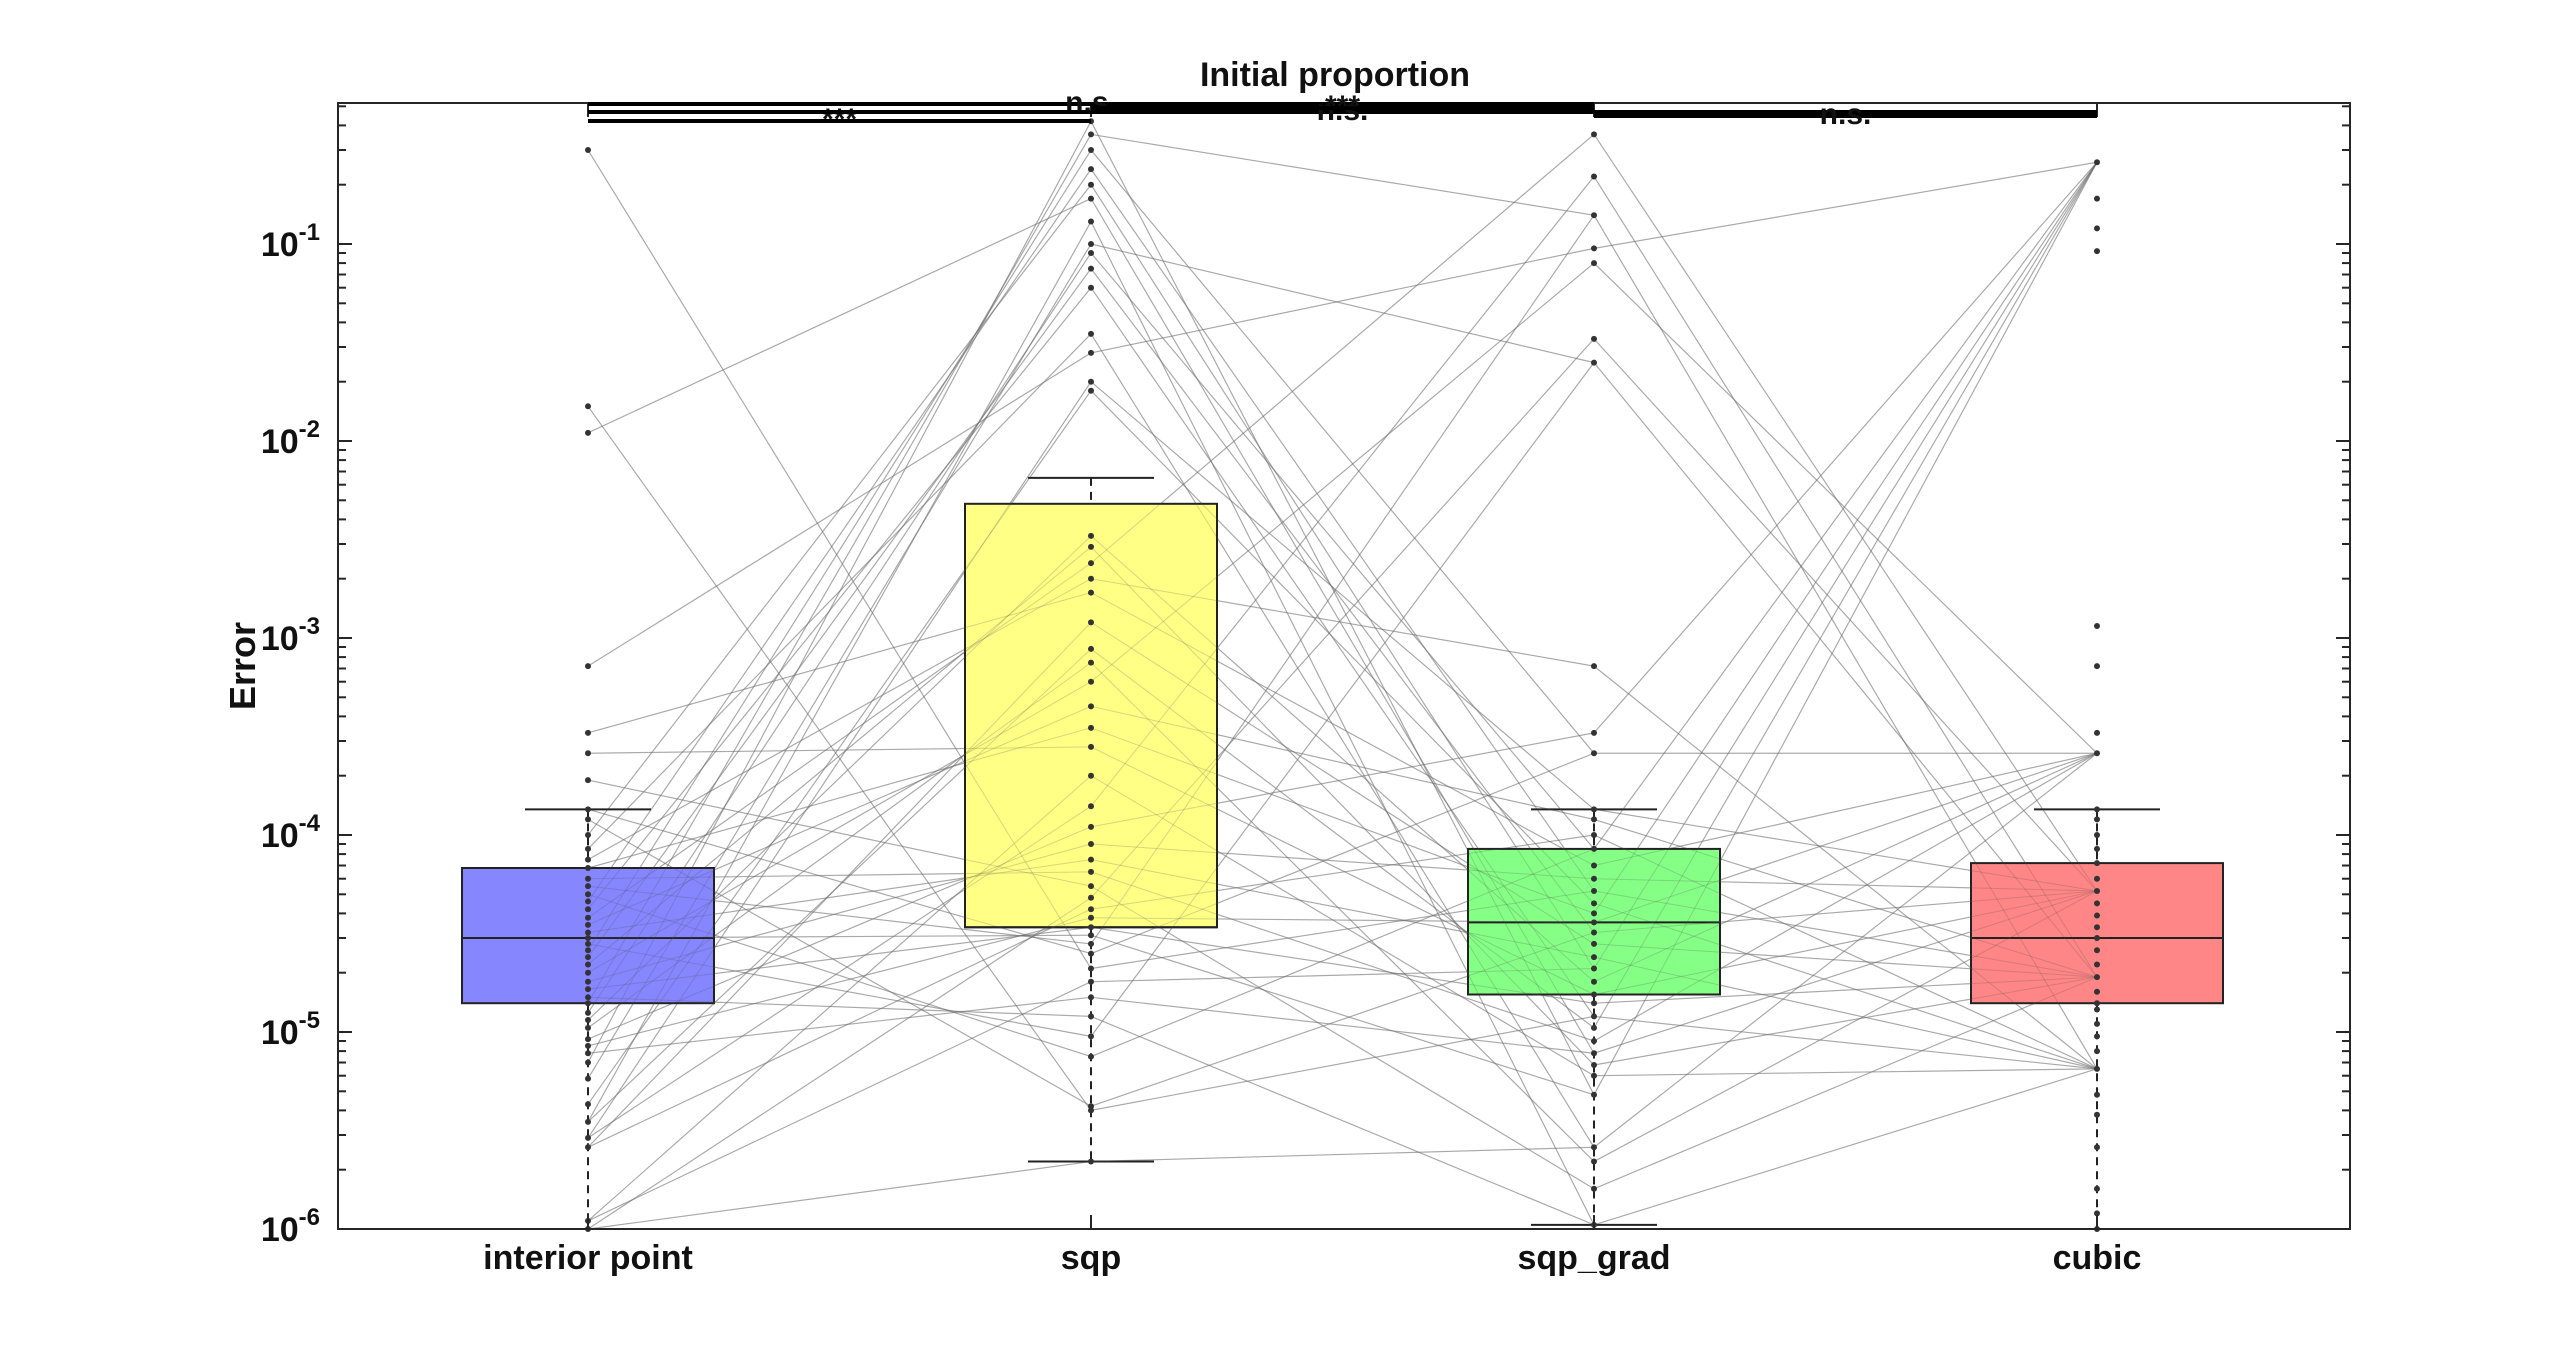 The width and height of the screenshot is (2560, 1362). What do you see at coordinates (1091, 1258) in the screenshot?
I see `x-tick-label: sqp` at bounding box center [1091, 1258].